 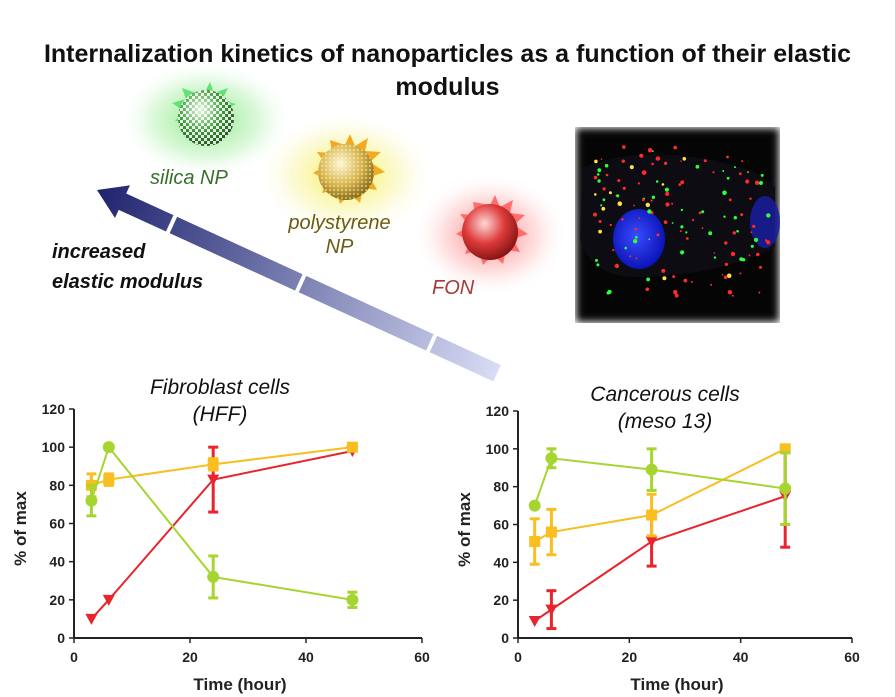 I want to click on series-square, so click(x=660, y=504).